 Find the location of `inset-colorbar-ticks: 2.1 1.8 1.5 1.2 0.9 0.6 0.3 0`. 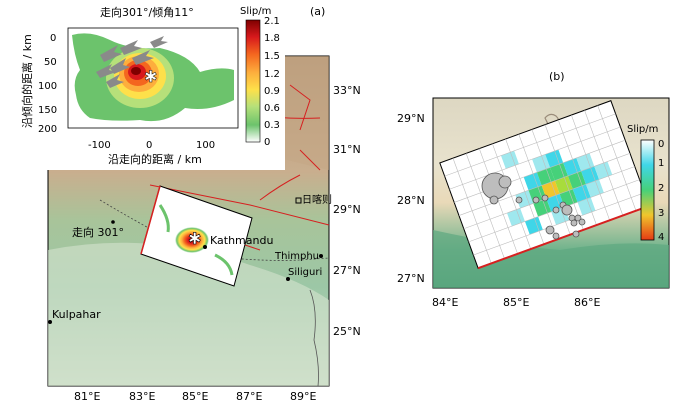

inset-colorbar-ticks: 2.1 1.8 1.5 1.2 0.9 0.6 0.3 0 is located at coordinates (272, 82).